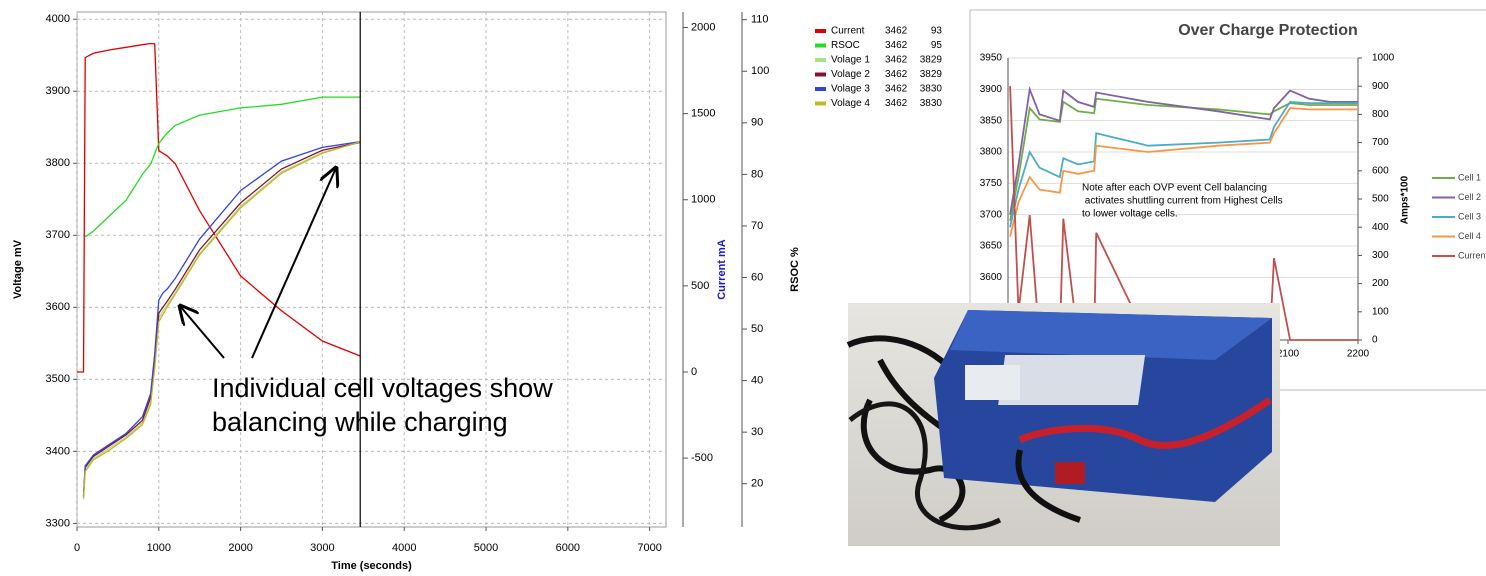  What do you see at coordinates (757, 277) in the screenshot?
I see `y3-tick-label: 60` at bounding box center [757, 277].